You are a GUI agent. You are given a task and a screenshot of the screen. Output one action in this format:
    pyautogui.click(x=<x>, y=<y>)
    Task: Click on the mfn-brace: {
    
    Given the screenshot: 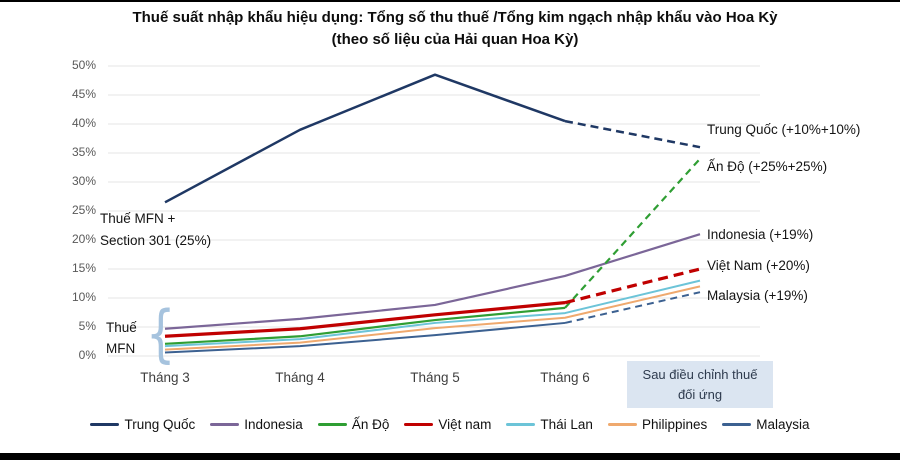 What is the action you would take?
    pyautogui.click(x=160, y=333)
    